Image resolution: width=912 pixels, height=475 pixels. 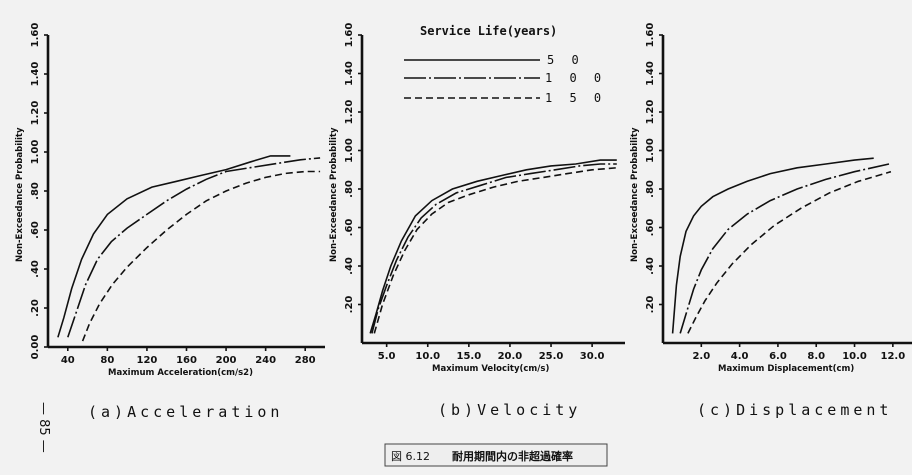 What do you see at coordinates (509, 410) in the screenshot?
I see `panel-caption: (b)Velocity` at bounding box center [509, 410].